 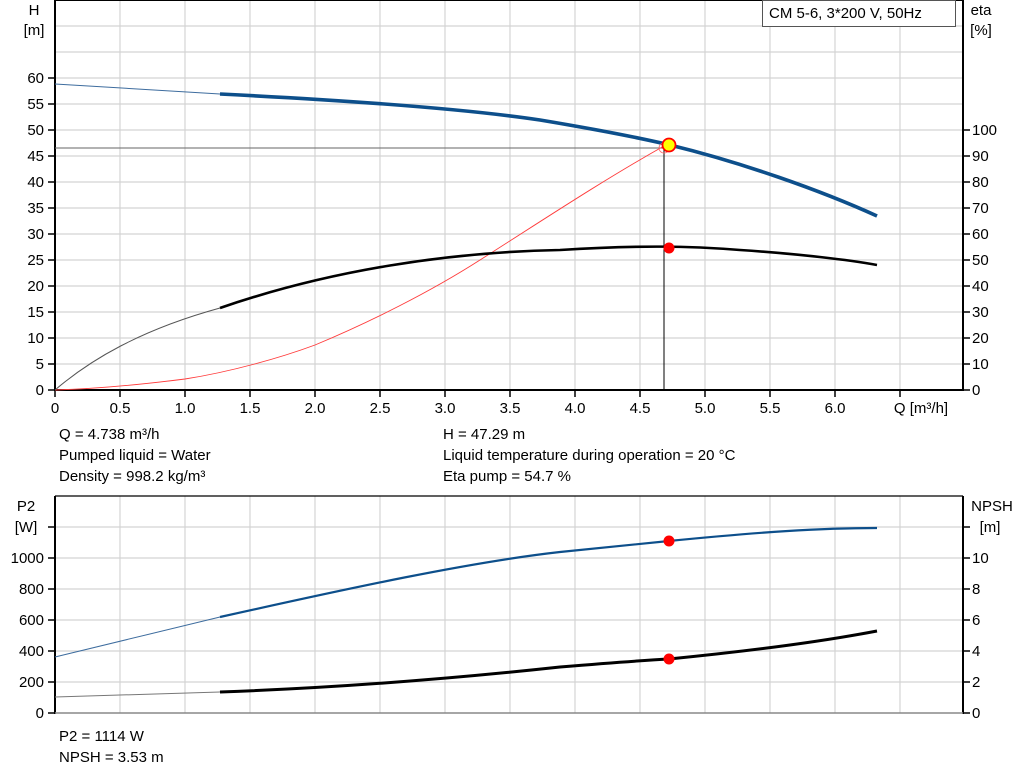 I want to click on p2-axis-labels: 0 200 400 600 800 1000, so click(x=27, y=636).